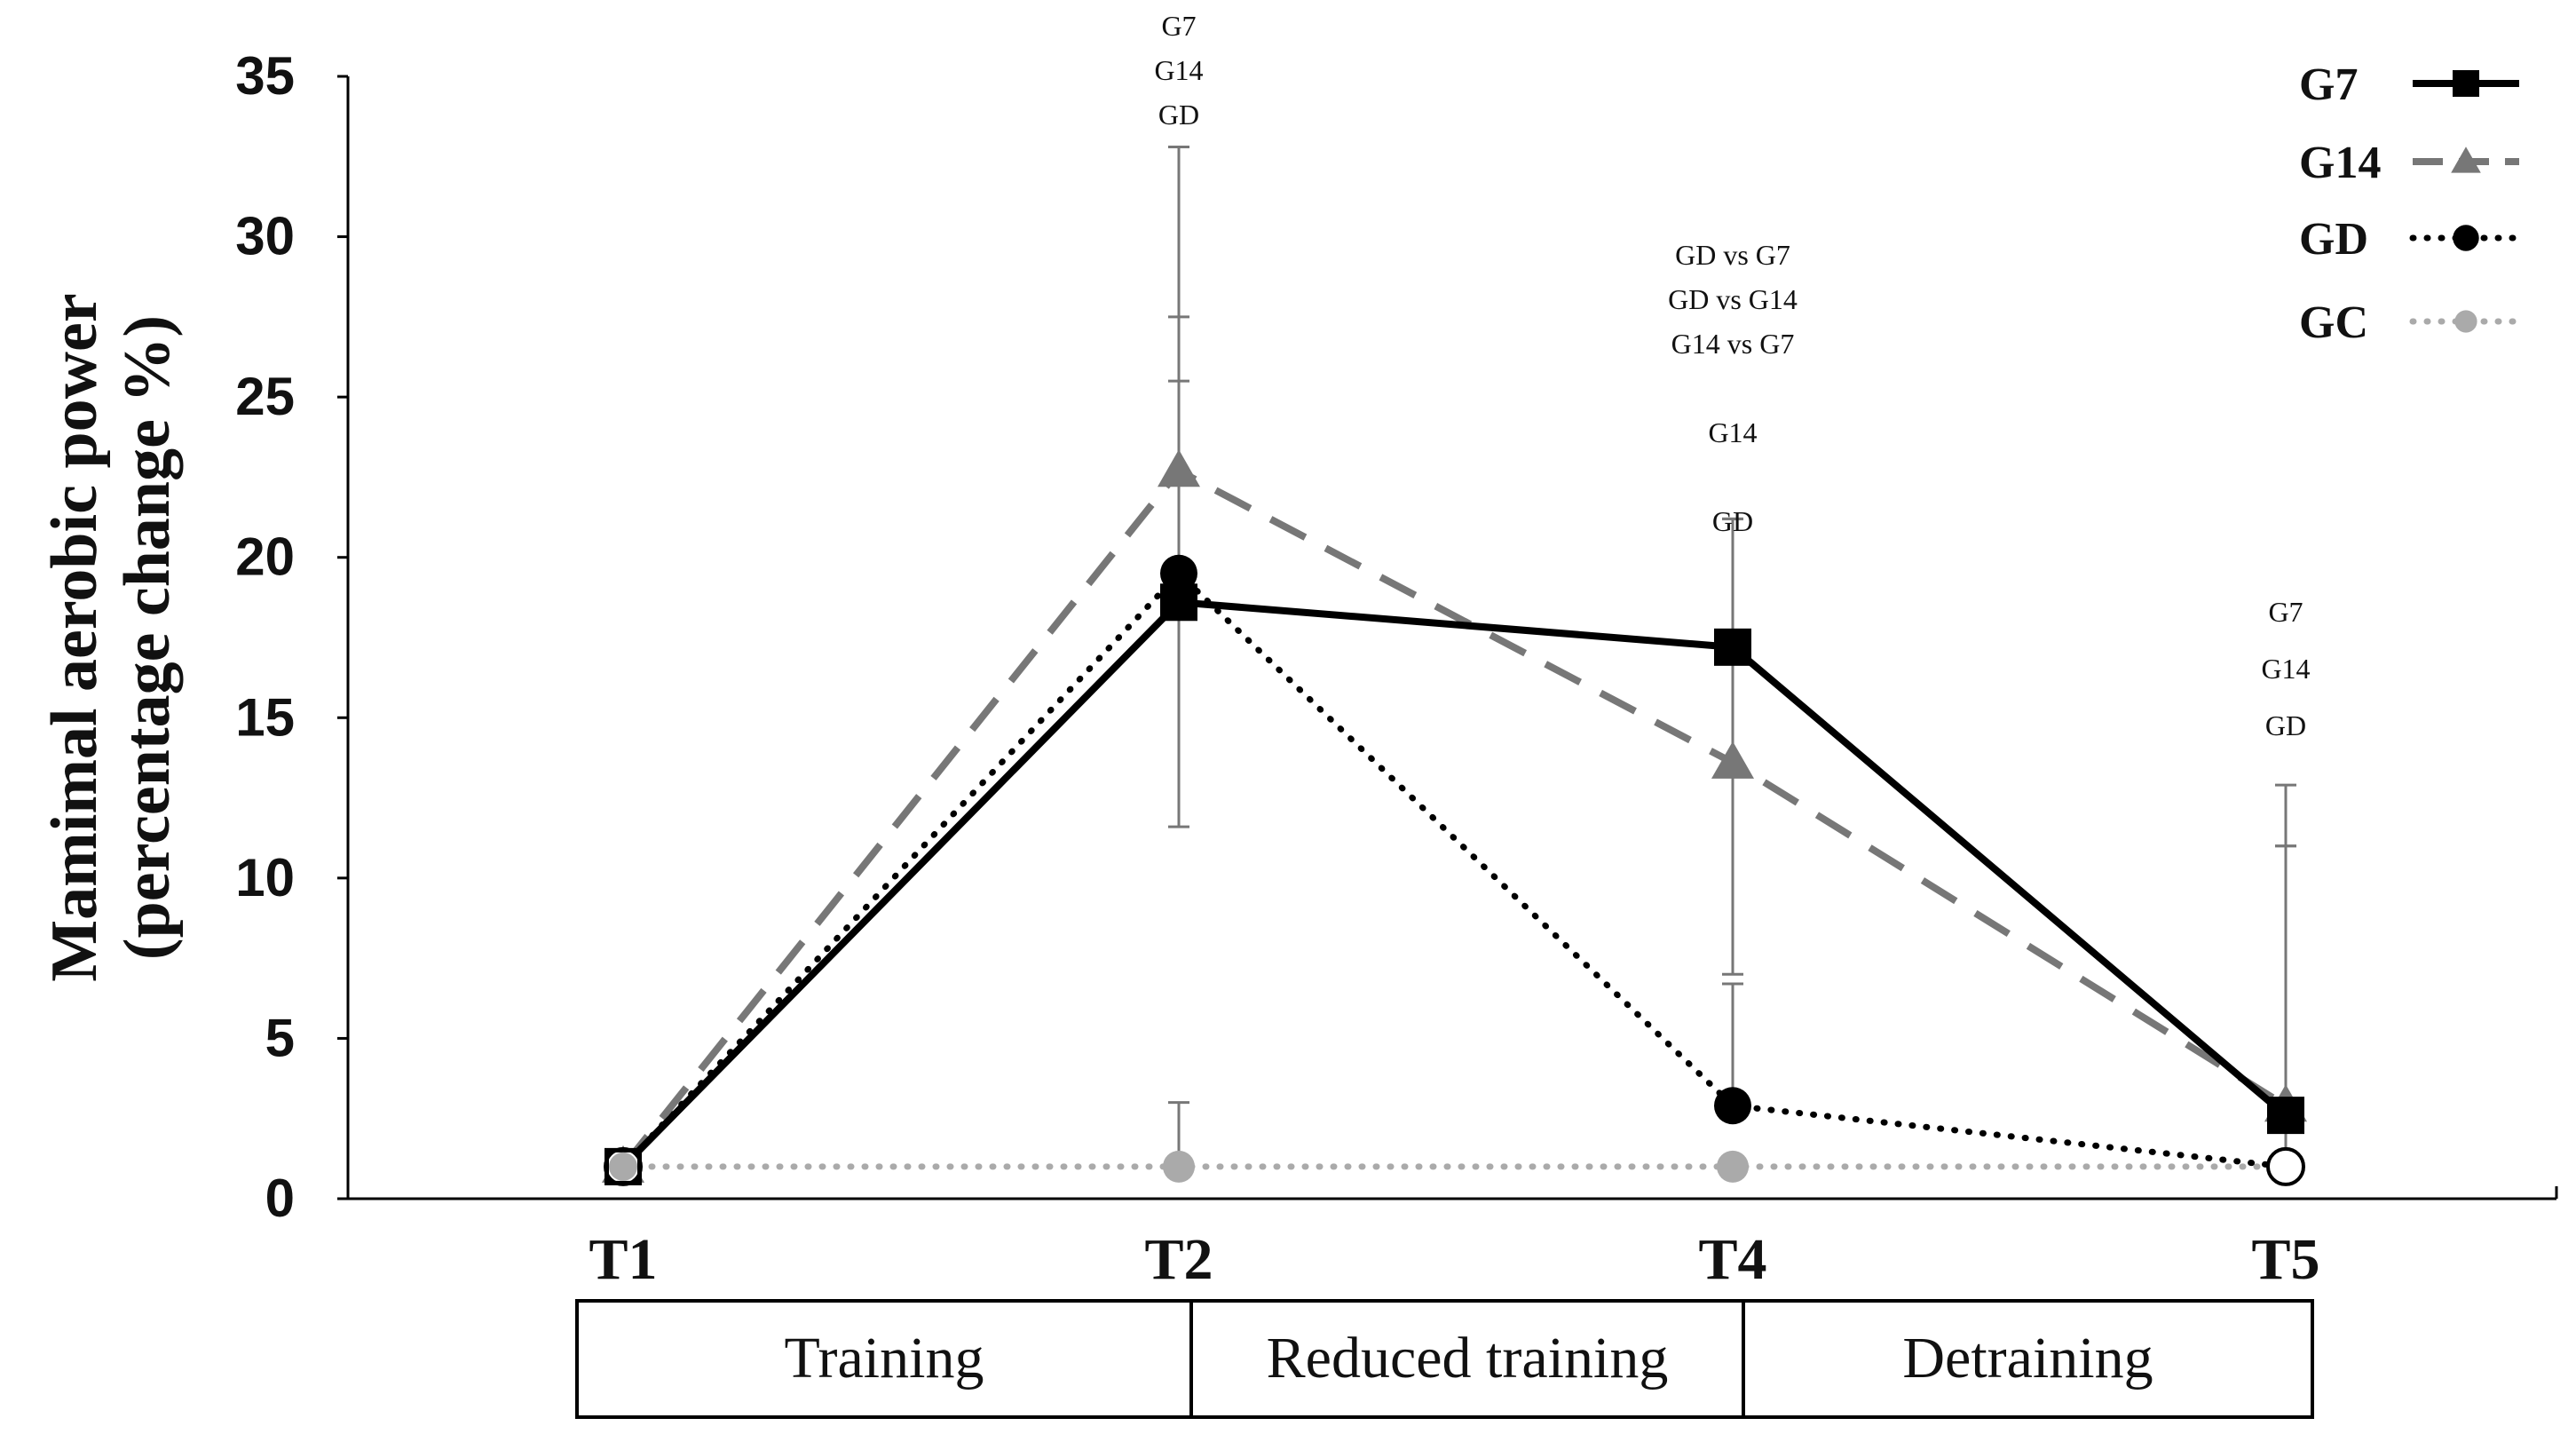 Image resolution: width=2576 pixels, height=1442 pixels. I want to click on y-tick-label: 10, so click(265, 877).